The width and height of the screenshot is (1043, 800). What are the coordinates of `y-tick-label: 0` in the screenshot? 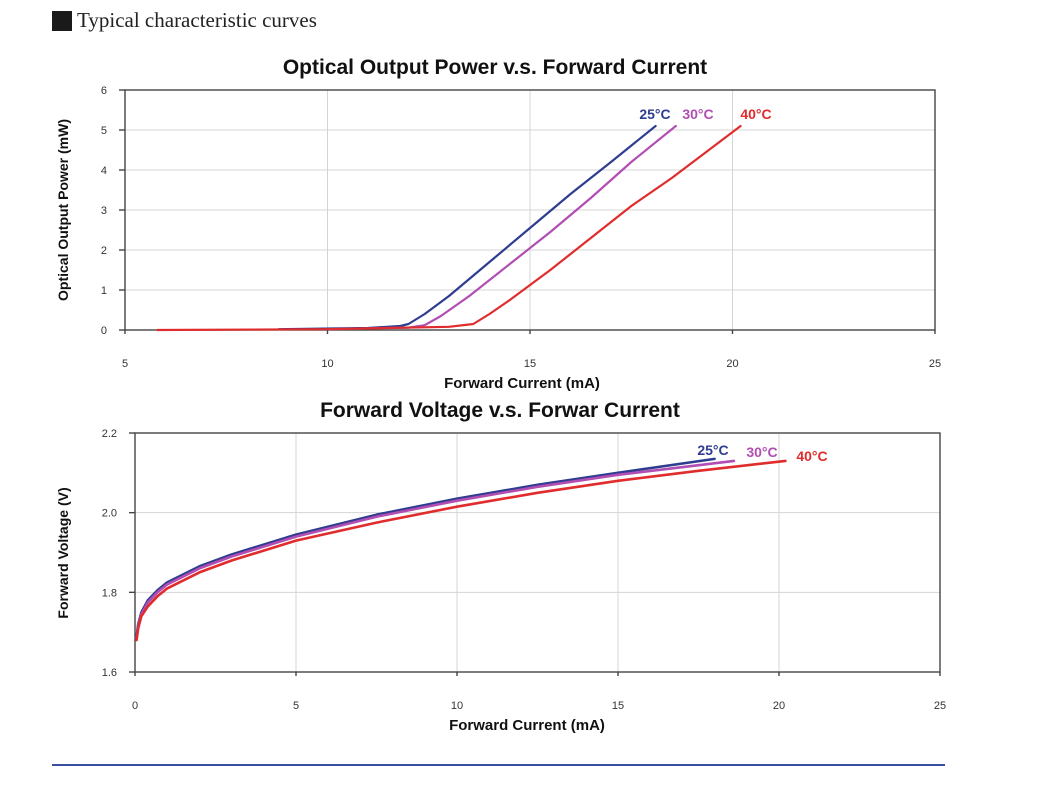 It's located at (104, 331).